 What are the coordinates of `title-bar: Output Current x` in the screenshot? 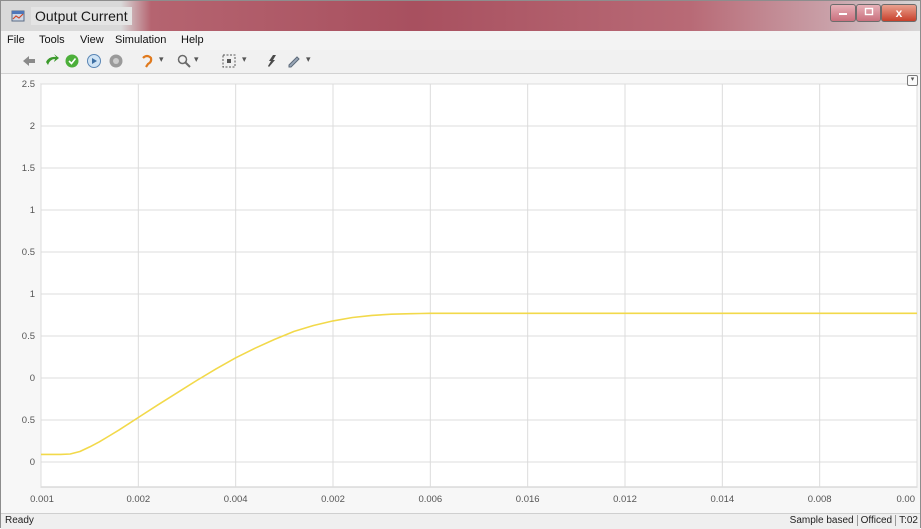 It's located at (460, 16).